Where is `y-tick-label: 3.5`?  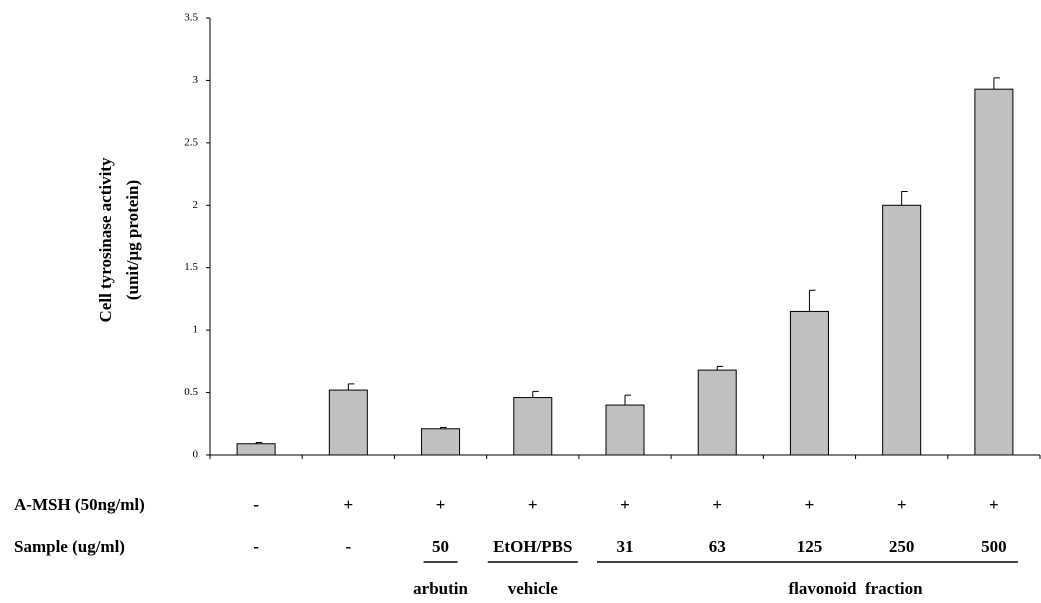 y-tick-label: 3.5 is located at coordinates (191, 18).